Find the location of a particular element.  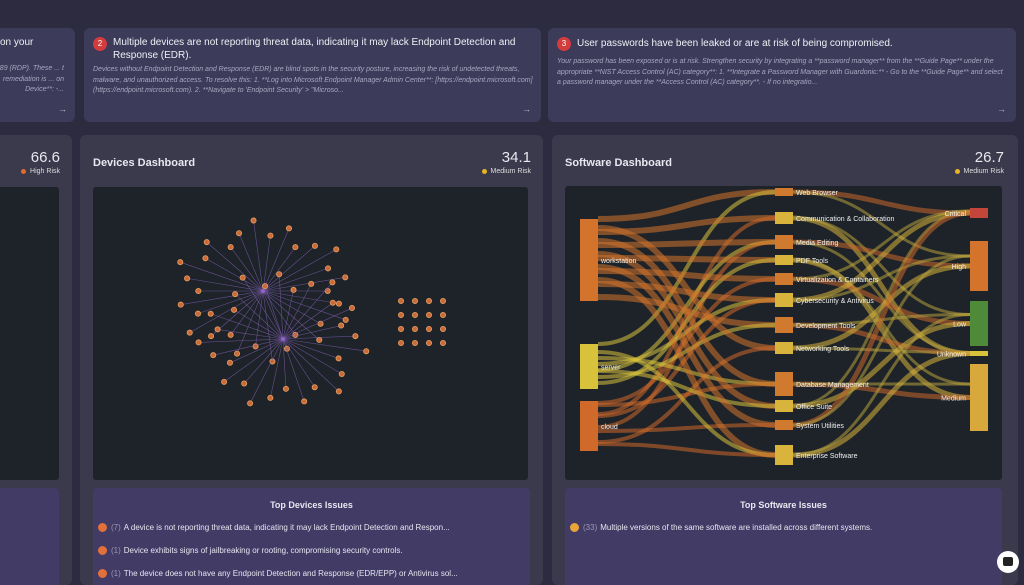

dashboard-title: Devices Dashboard is located at coordinates (144, 163).